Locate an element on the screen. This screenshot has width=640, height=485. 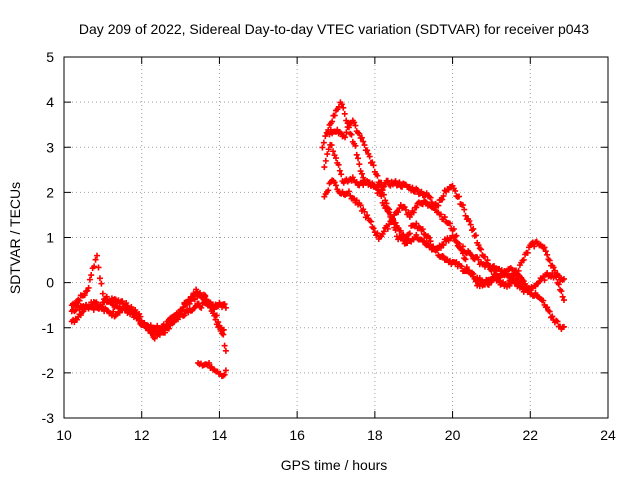
x-axis-label: GPS time / hours is located at coordinates (334, 465).